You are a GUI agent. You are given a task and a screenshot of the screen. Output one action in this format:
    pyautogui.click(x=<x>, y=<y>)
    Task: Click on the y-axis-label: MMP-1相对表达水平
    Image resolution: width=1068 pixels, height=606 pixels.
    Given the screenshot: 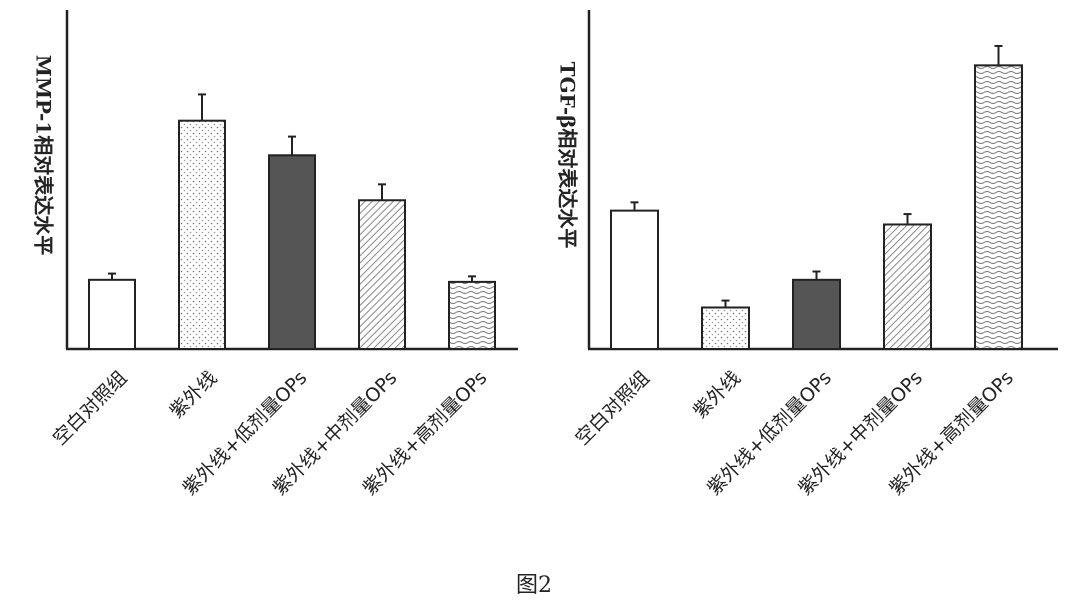 What is the action you would take?
    pyautogui.click(x=44, y=155)
    